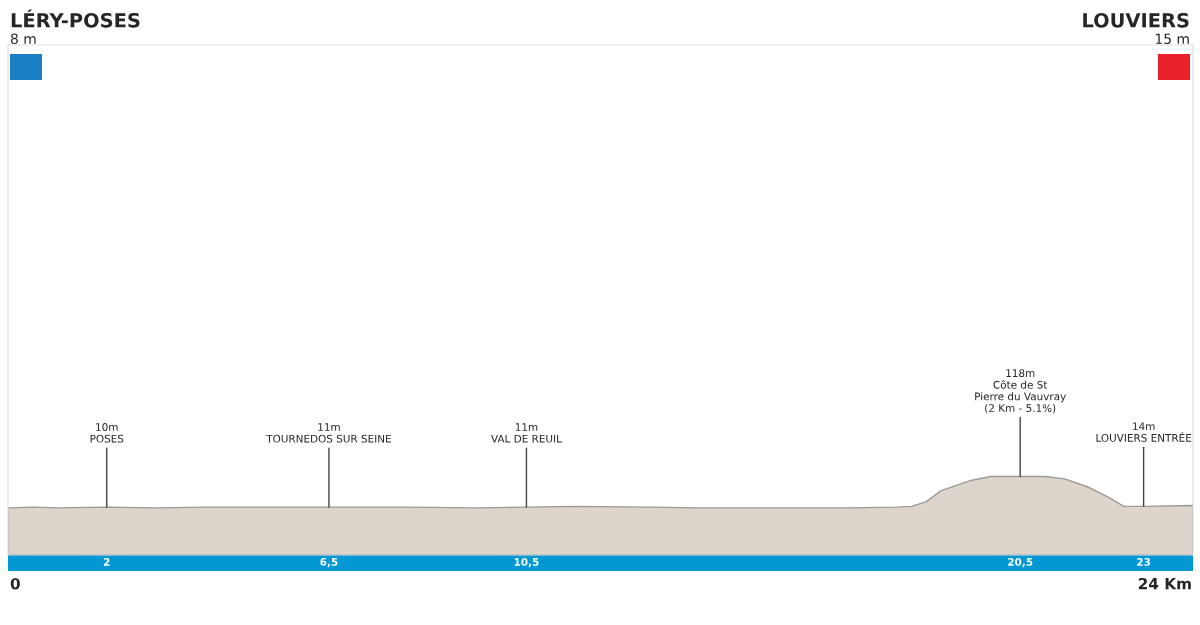  I want to click on x-tick-label: 10,5, so click(526, 562).